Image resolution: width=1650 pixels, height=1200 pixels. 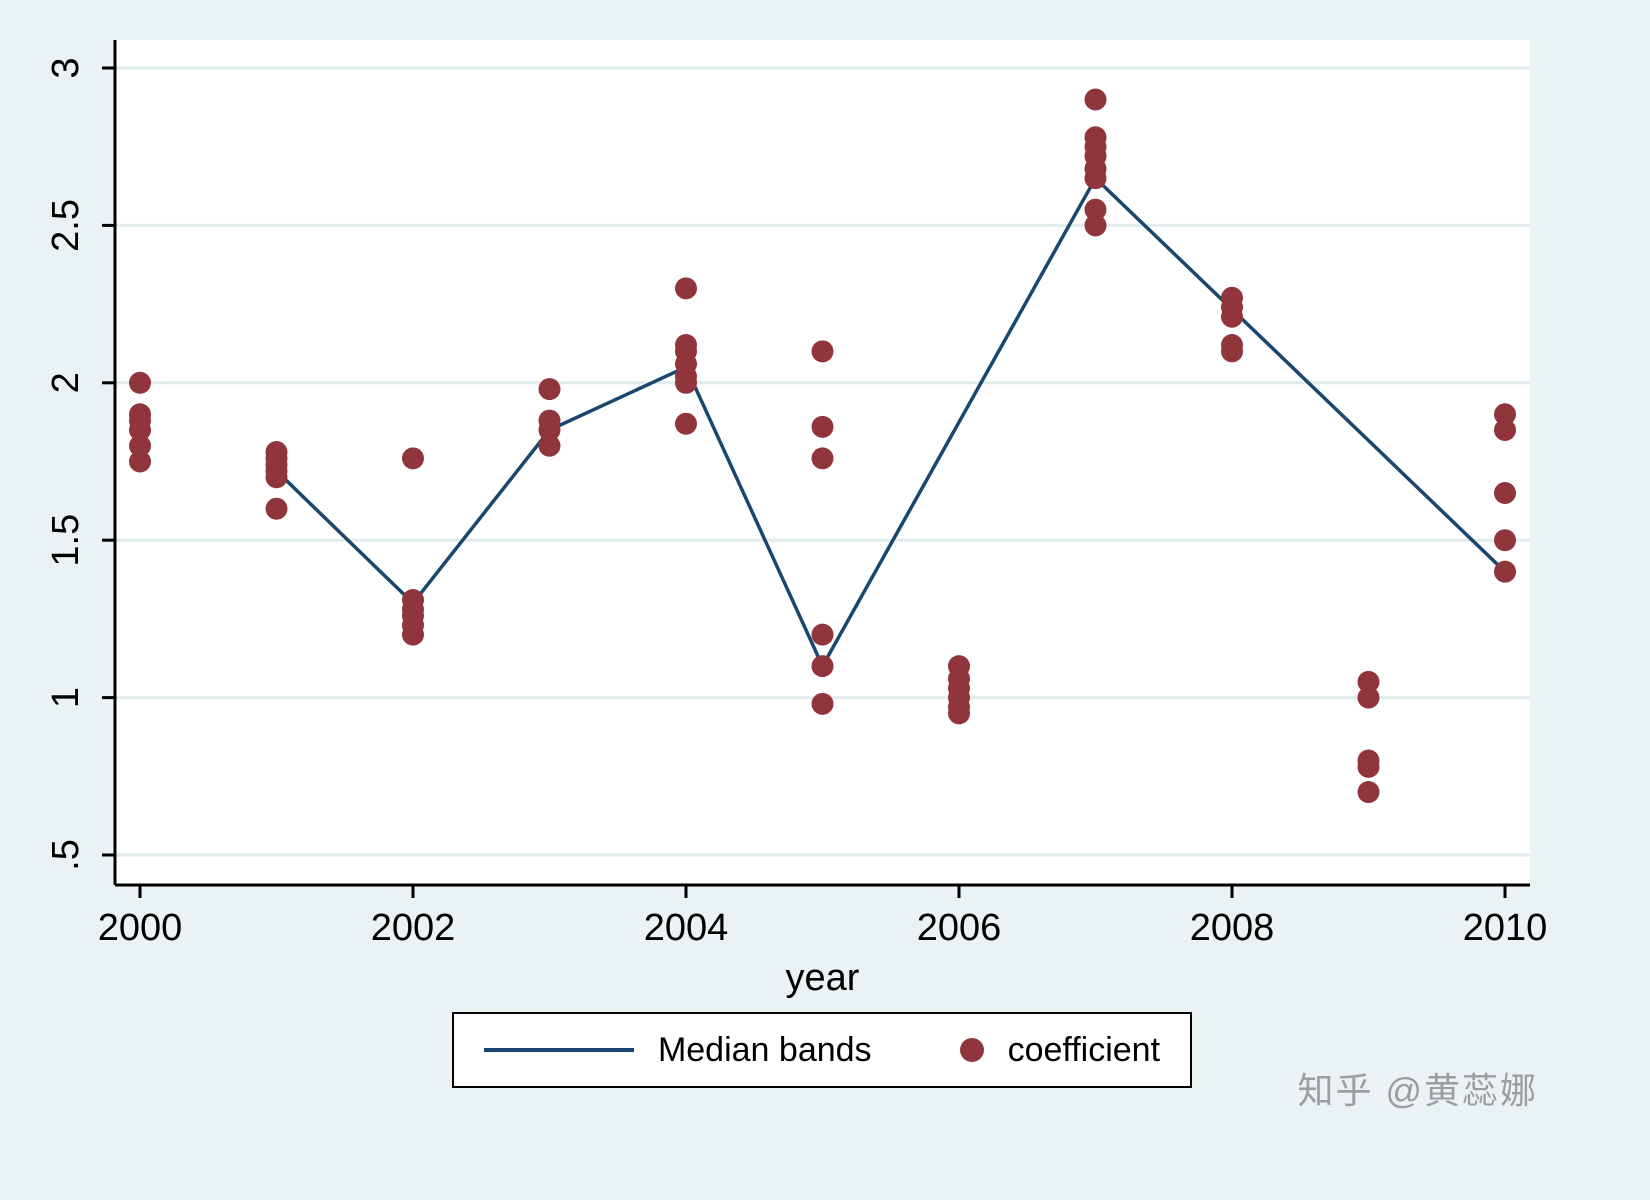 I want to click on x-axis-title: year, so click(x=823, y=978).